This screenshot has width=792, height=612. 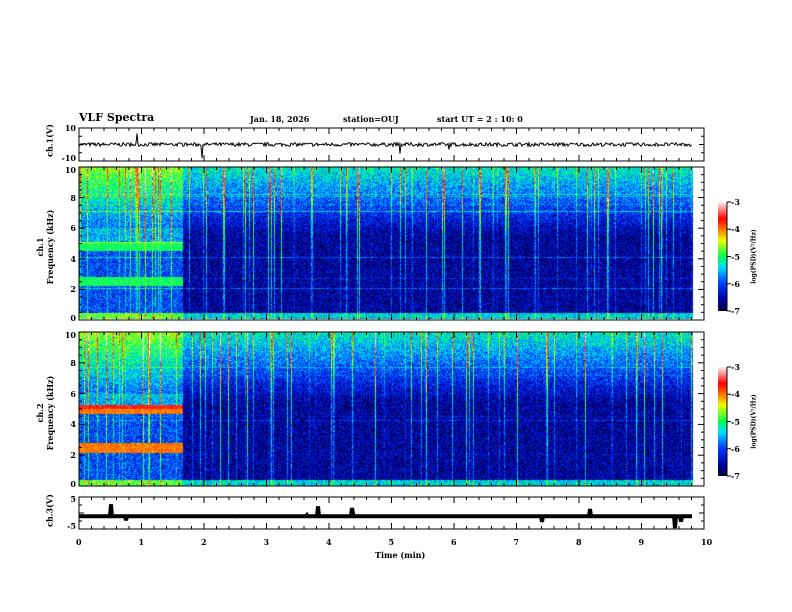 I want to click on x-axis-label: Time (min), so click(x=400, y=555).